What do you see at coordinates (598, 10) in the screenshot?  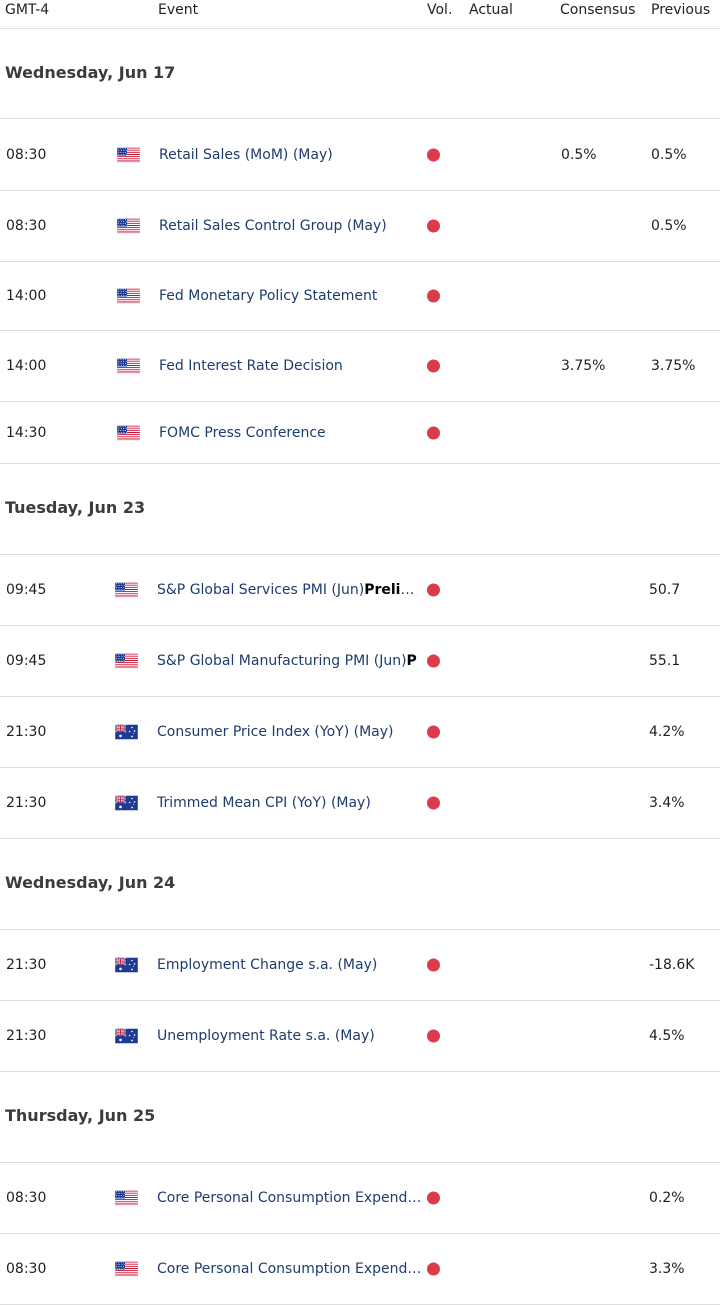 I see `consensus-header: Consensus` at bounding box center [598, 10].